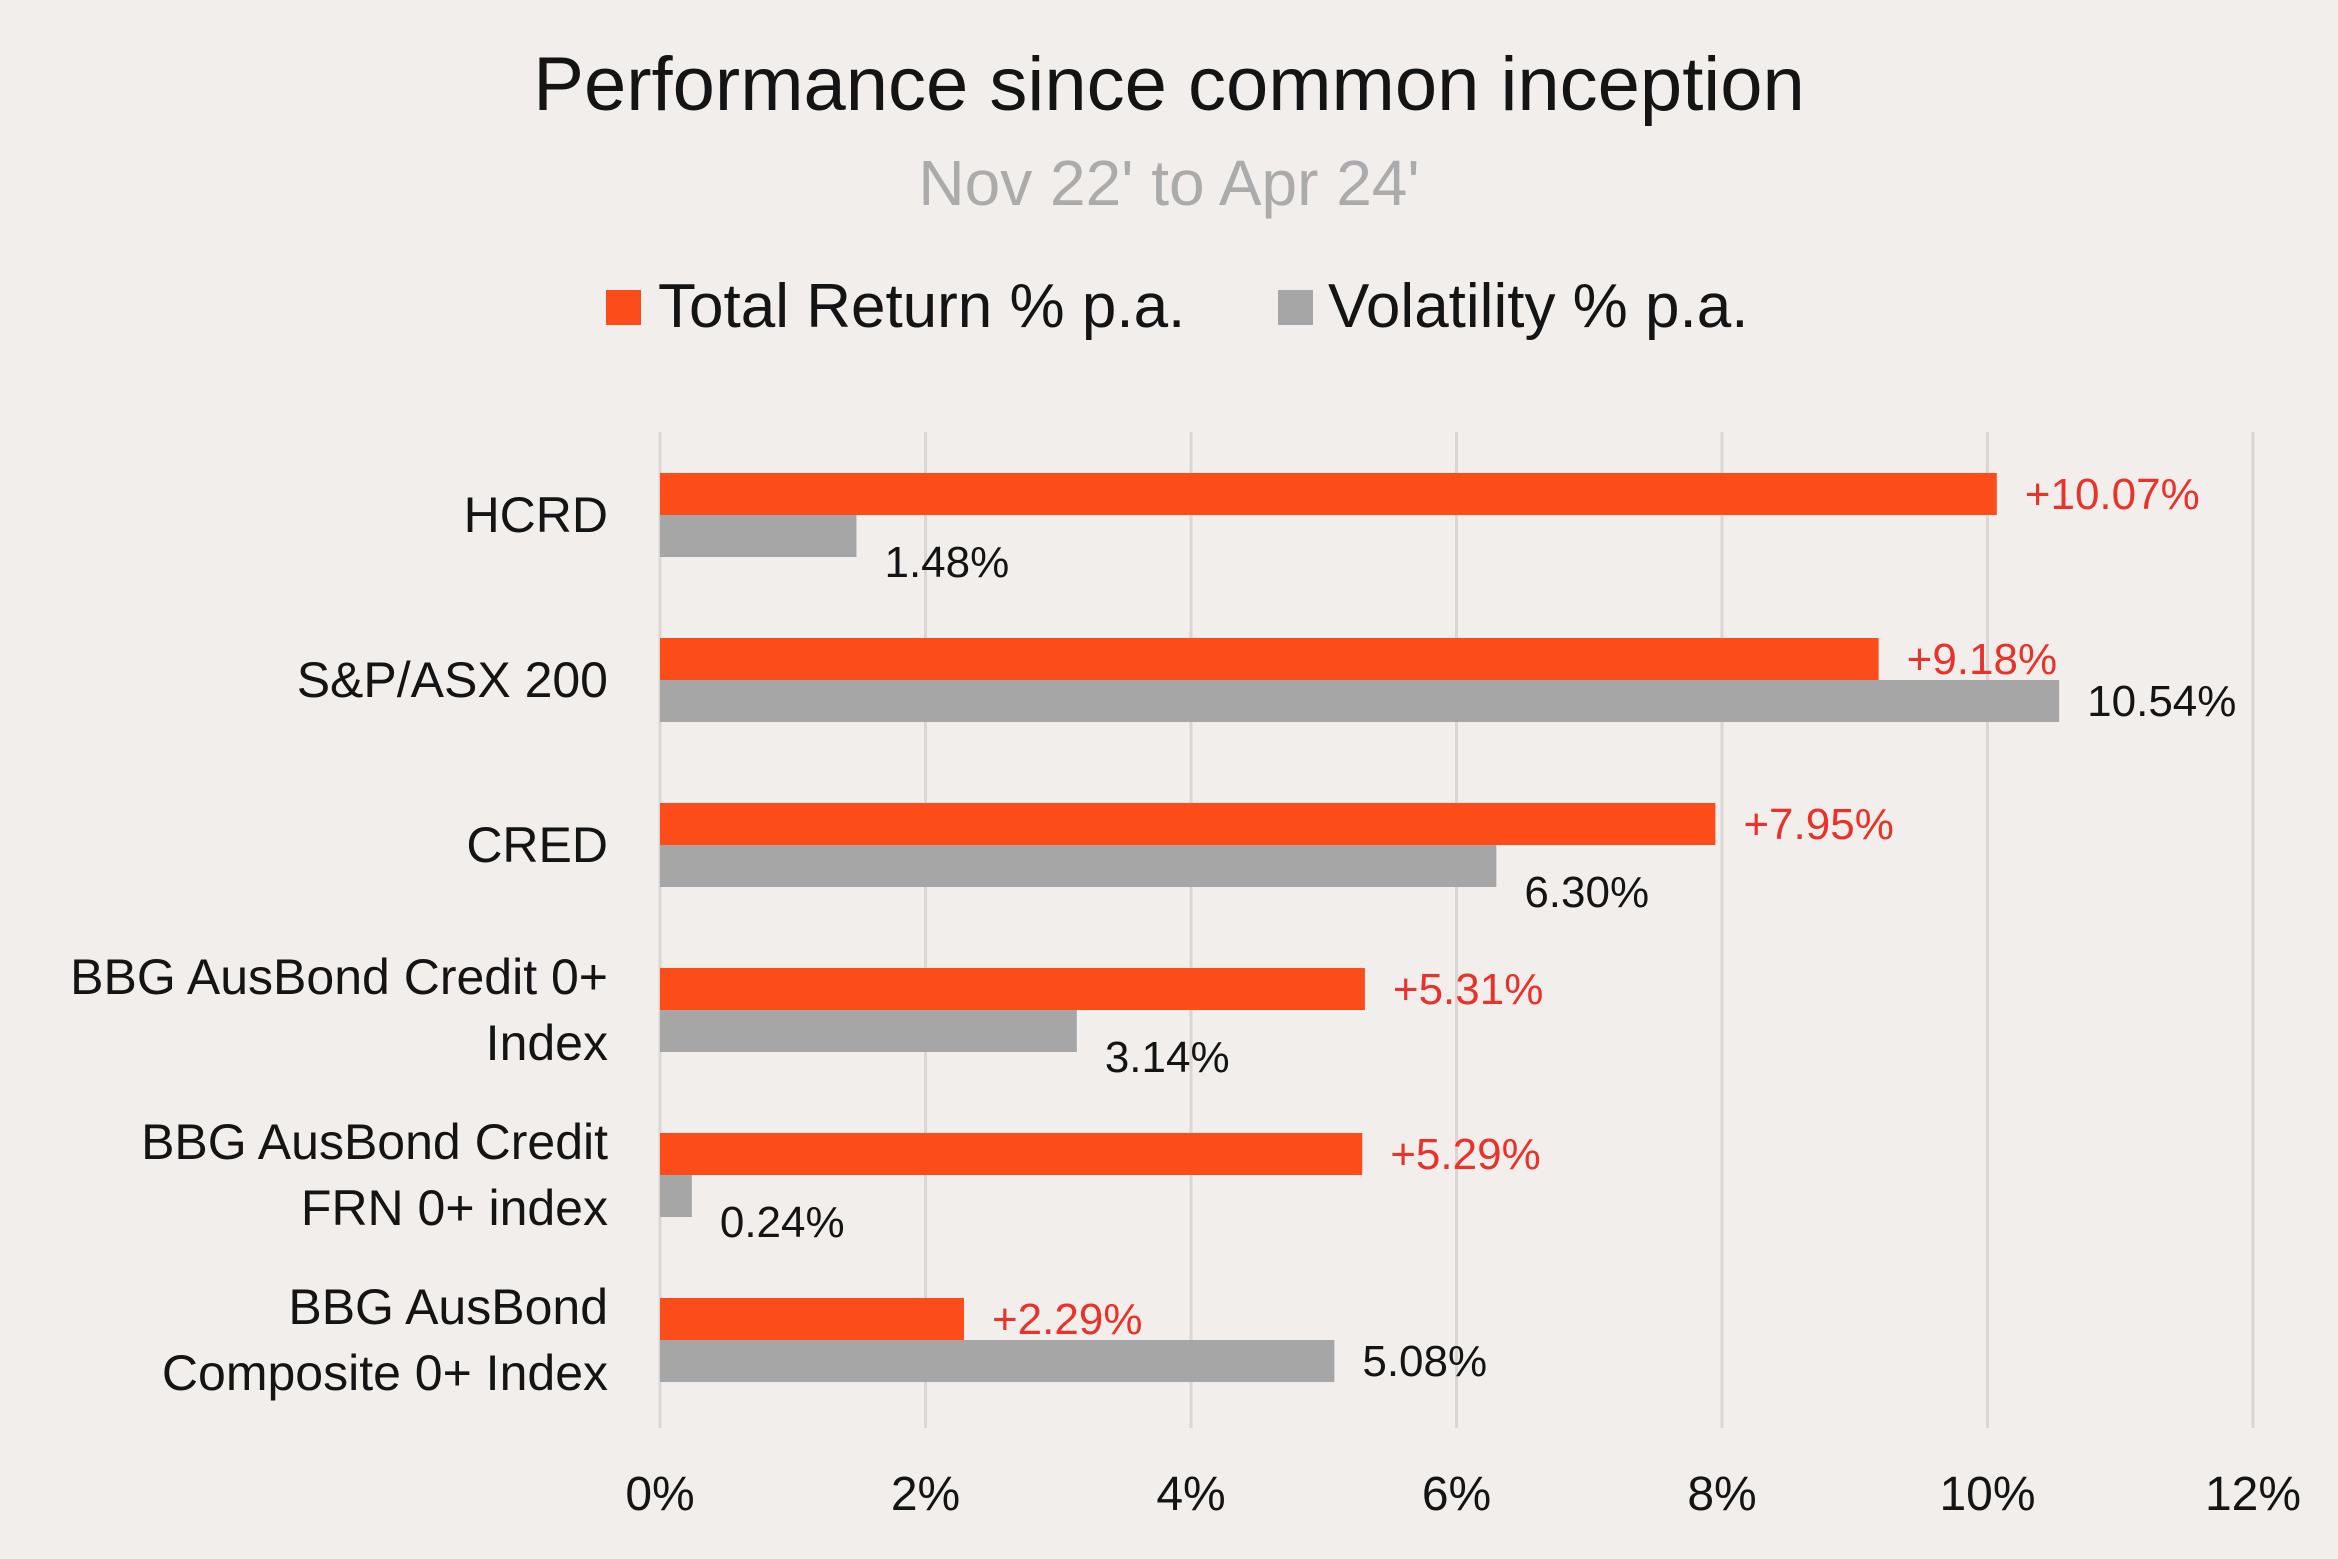 The height and width of the screenshot is (1559, 2338). What do you see at coordinates (385, 1373) in the screenshot?
I see `category-label-6-line-2: Composite 0+ Index` at bounding box center [385, 1373].